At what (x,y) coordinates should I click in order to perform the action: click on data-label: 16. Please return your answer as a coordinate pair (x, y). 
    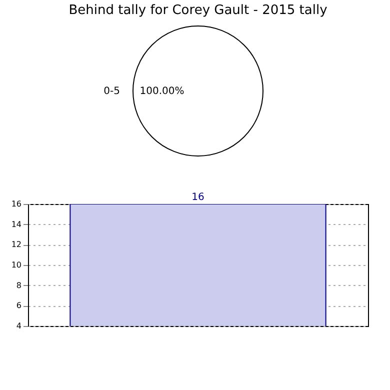
    Looking at the image, I should click on (198, 197).